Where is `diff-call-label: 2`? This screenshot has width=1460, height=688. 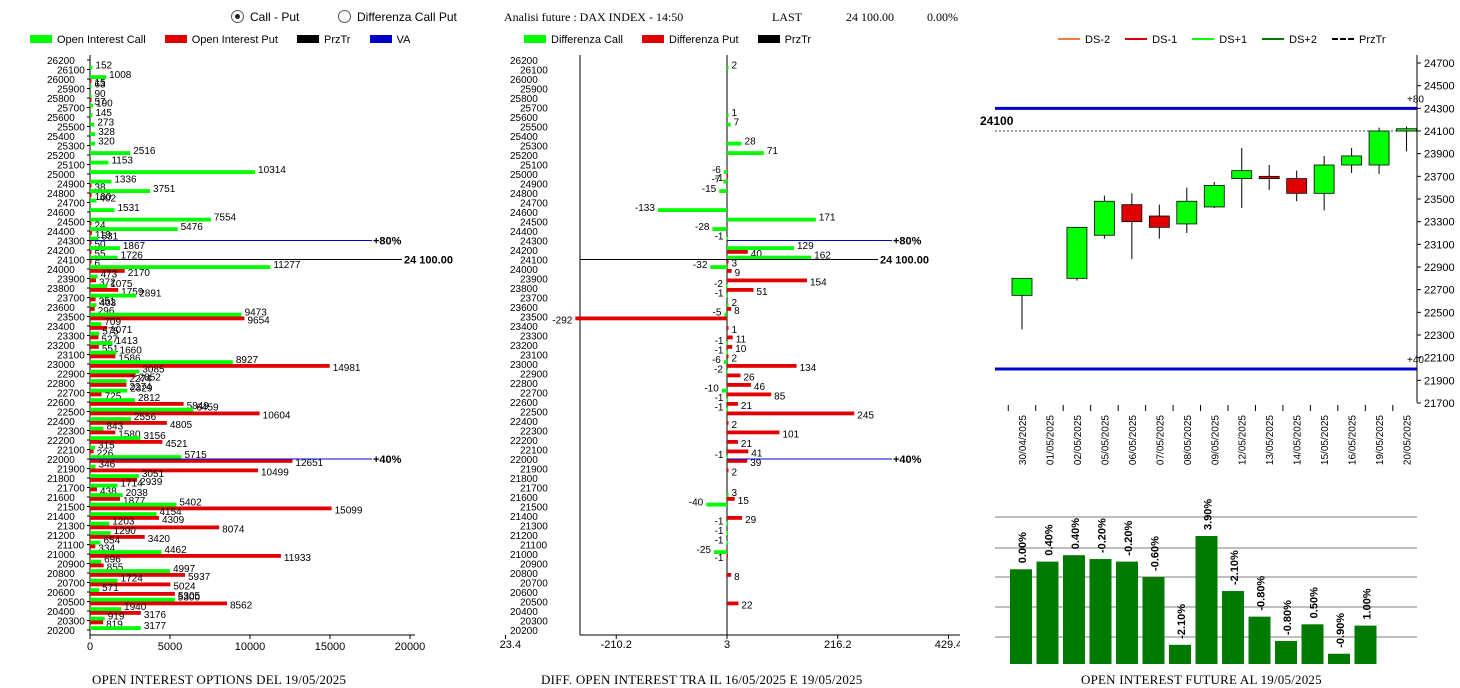 diff-call-label: 2 is located at coordinates (735, 303).